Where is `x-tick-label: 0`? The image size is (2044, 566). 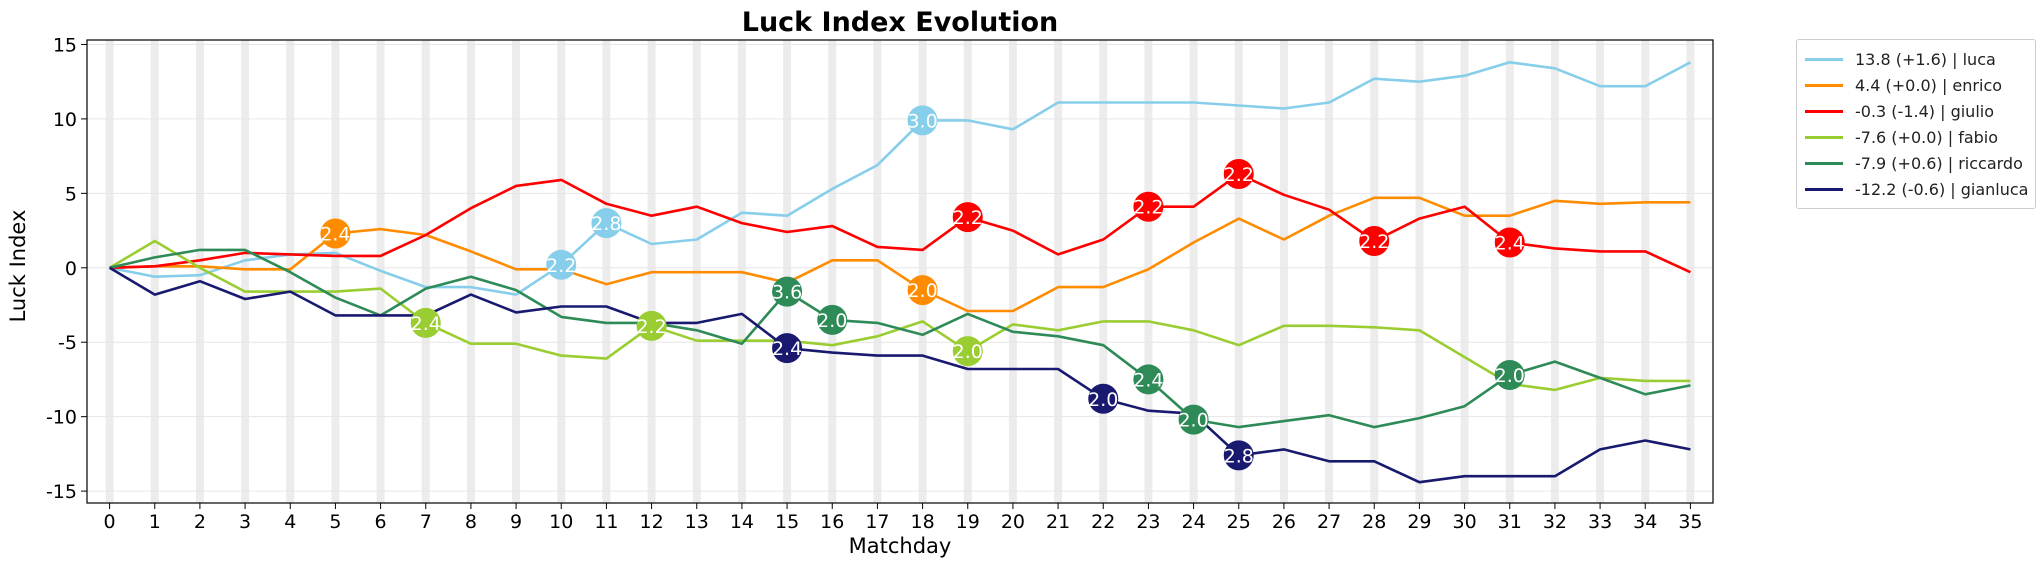 x-tick-label: 0 is located at coordinates (110, 522).